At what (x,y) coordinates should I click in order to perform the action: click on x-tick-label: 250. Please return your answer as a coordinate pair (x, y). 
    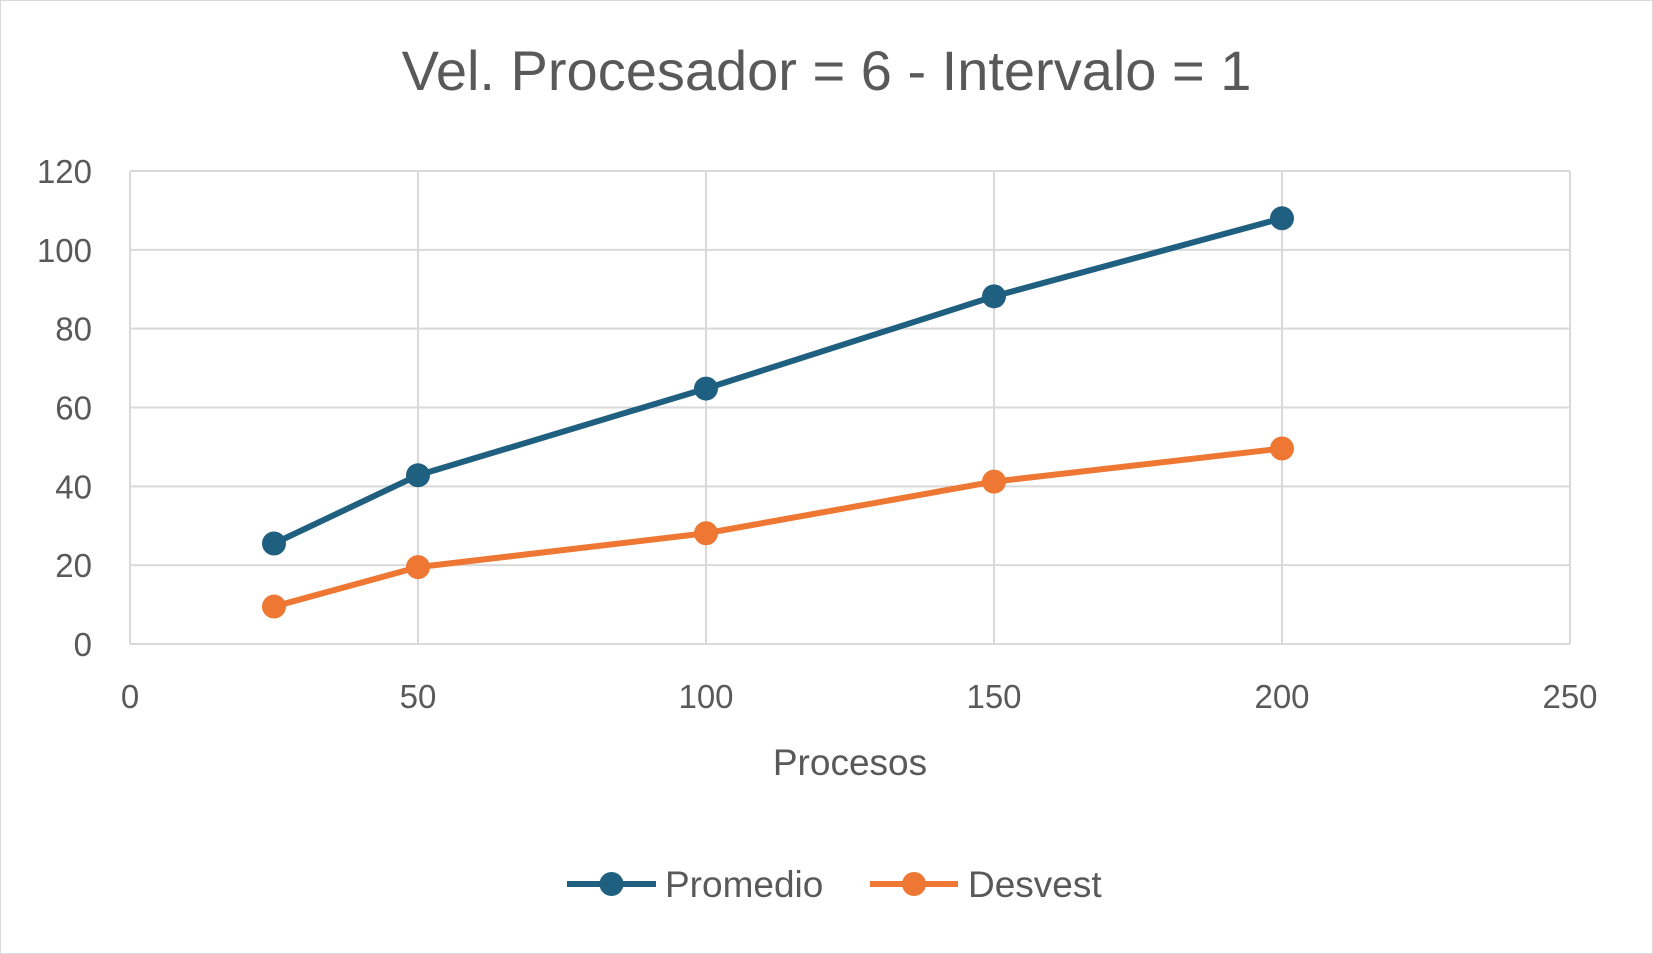
    Looking at the image, I should click on (1569, 696).